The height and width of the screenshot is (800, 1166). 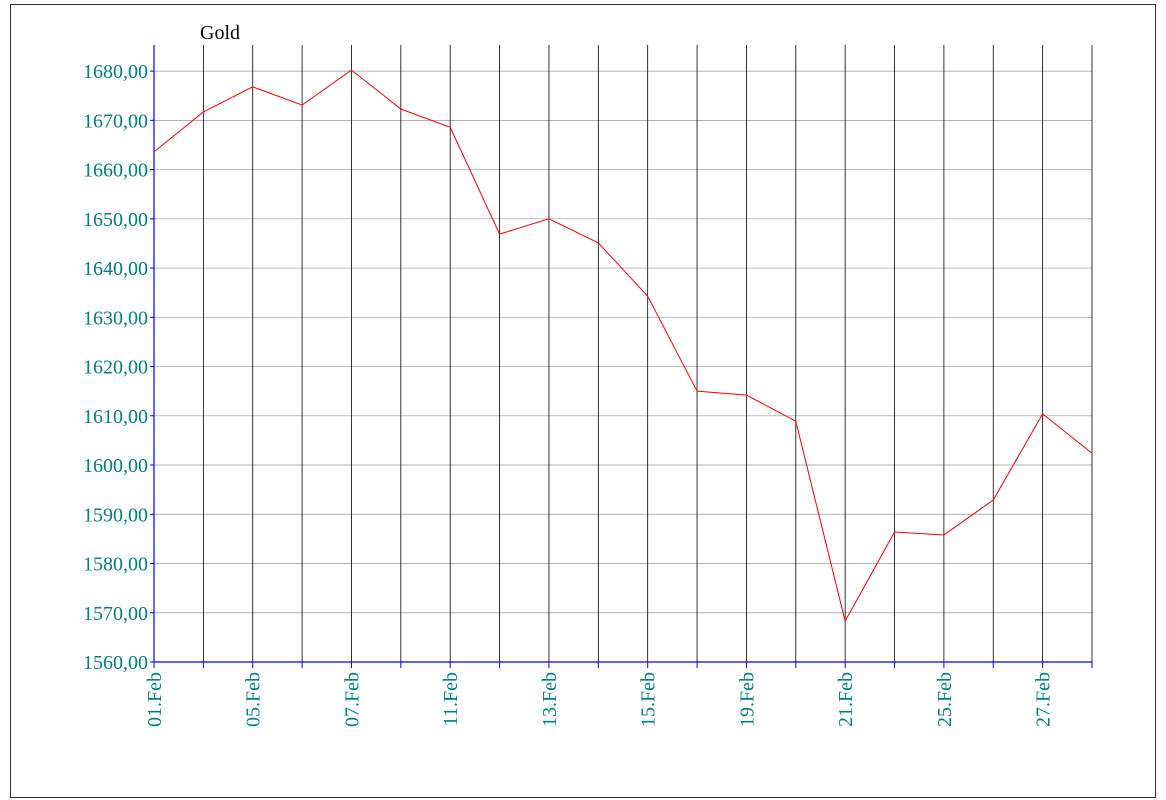 I want to click on y-tick-label: 1560,00, so click(x=115, y=663).